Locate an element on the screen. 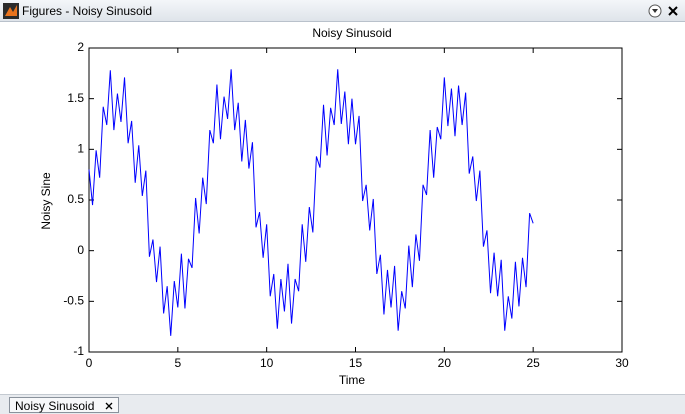 This screenshot has height=414, width=685. x-axis-label: Time is located at coordinates (352, 380).